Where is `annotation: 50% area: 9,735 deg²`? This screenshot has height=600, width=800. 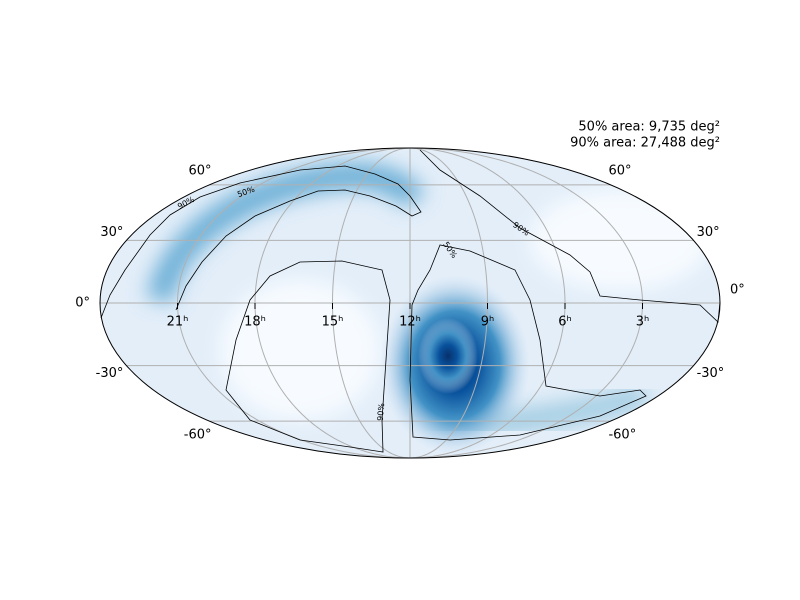
annotation: 50% area: 9,735 deg² is located at coordinates (649, 127).